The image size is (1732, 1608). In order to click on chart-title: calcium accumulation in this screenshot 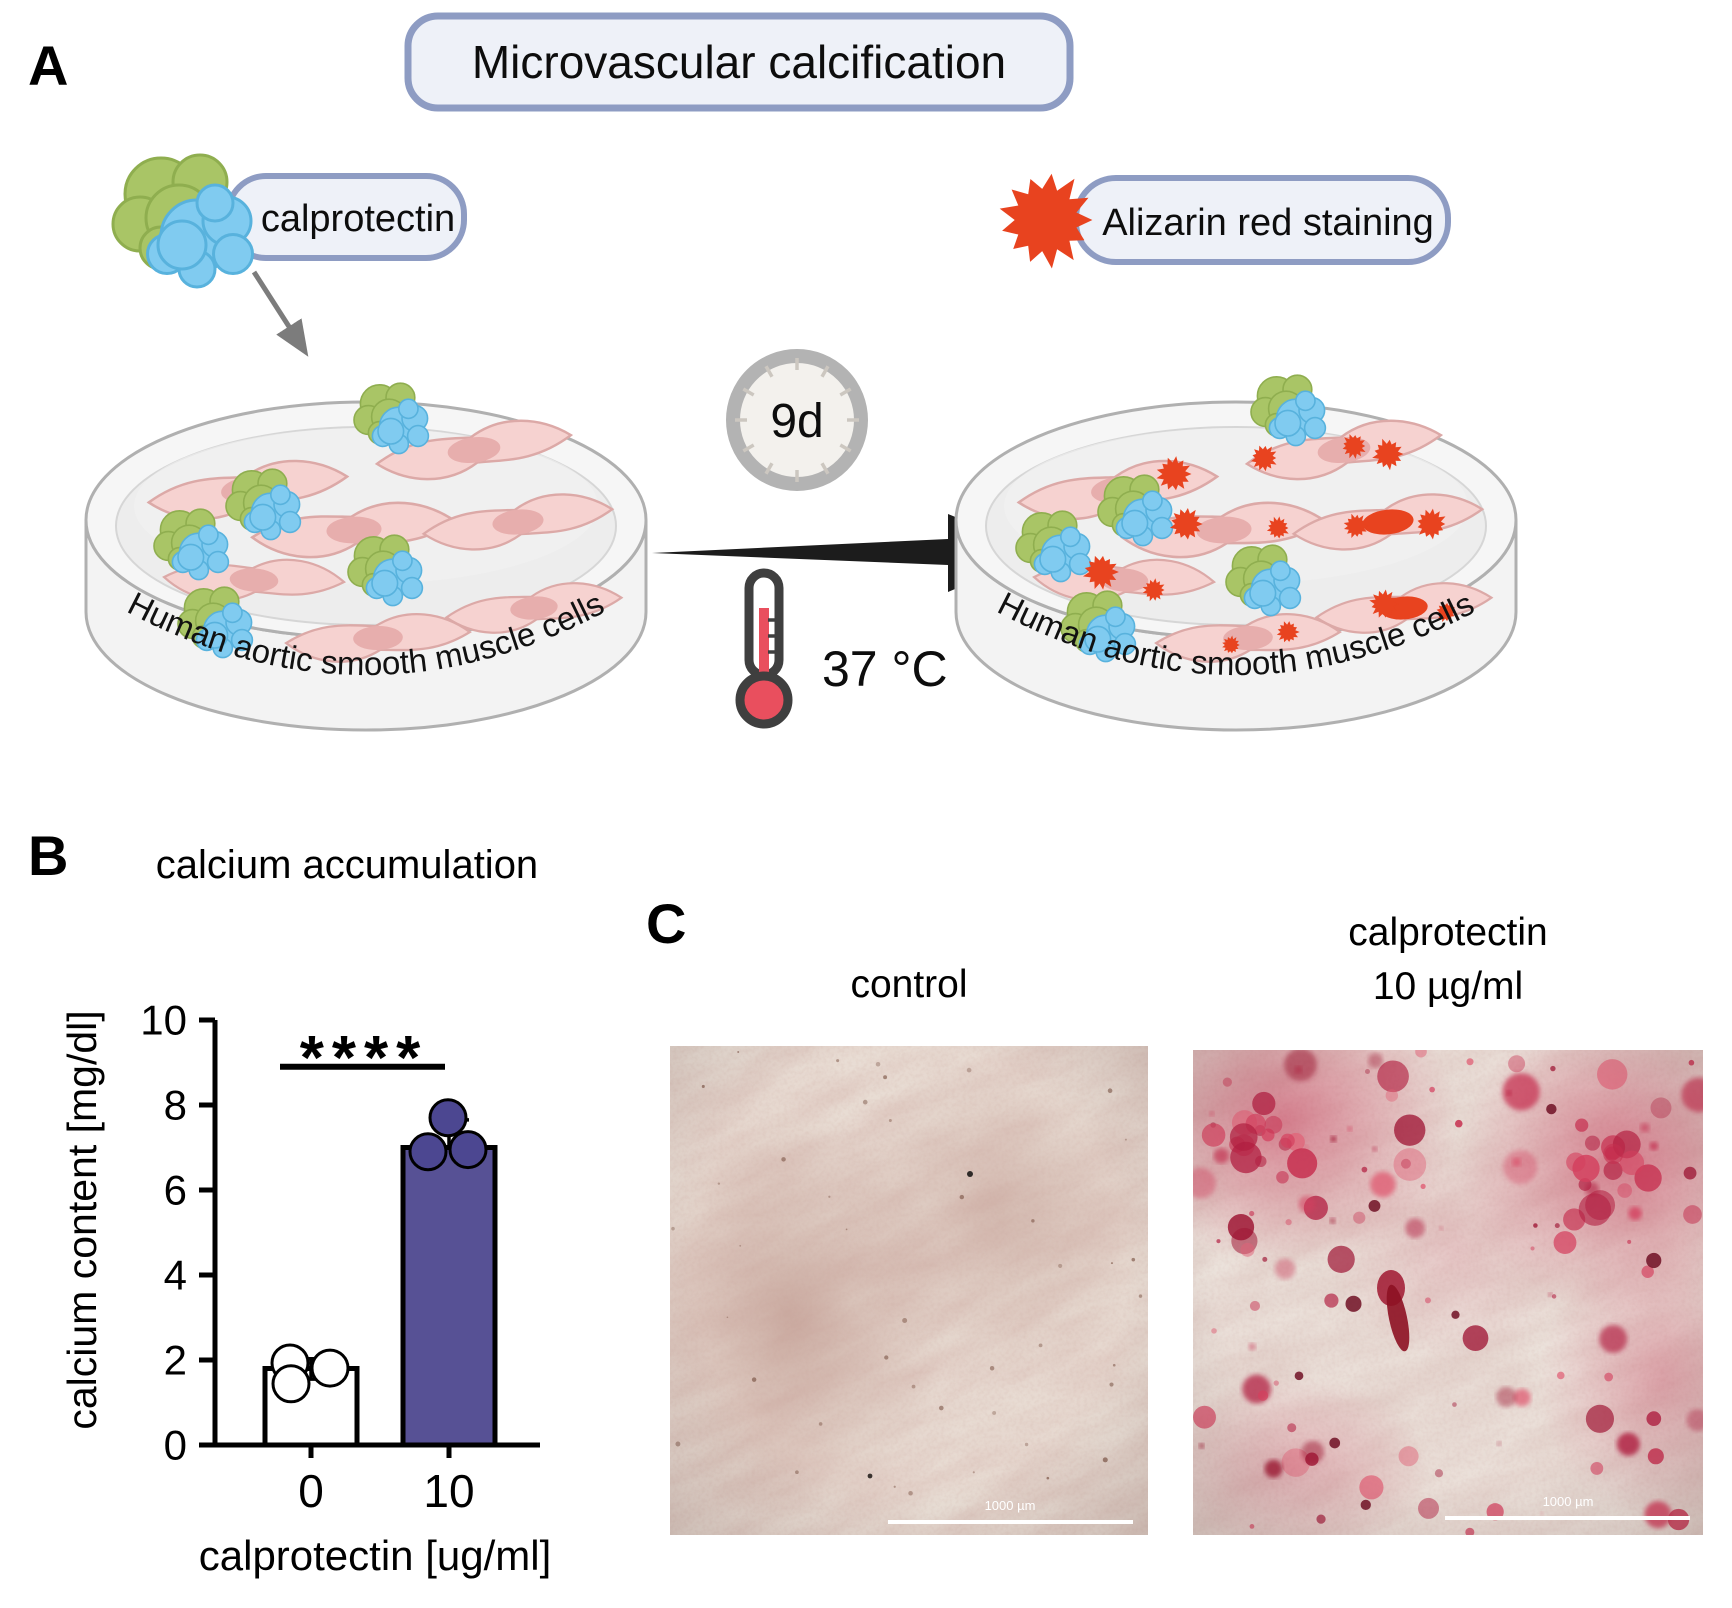, I will do `click(347, 865)`.